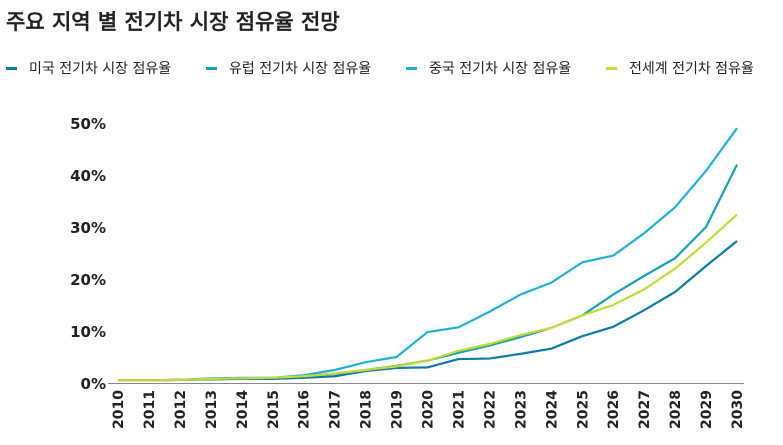 This screenshot has width=783, height=445. I want to click on legend-item: 전세계 전기차 점유율, so click(694, 68).